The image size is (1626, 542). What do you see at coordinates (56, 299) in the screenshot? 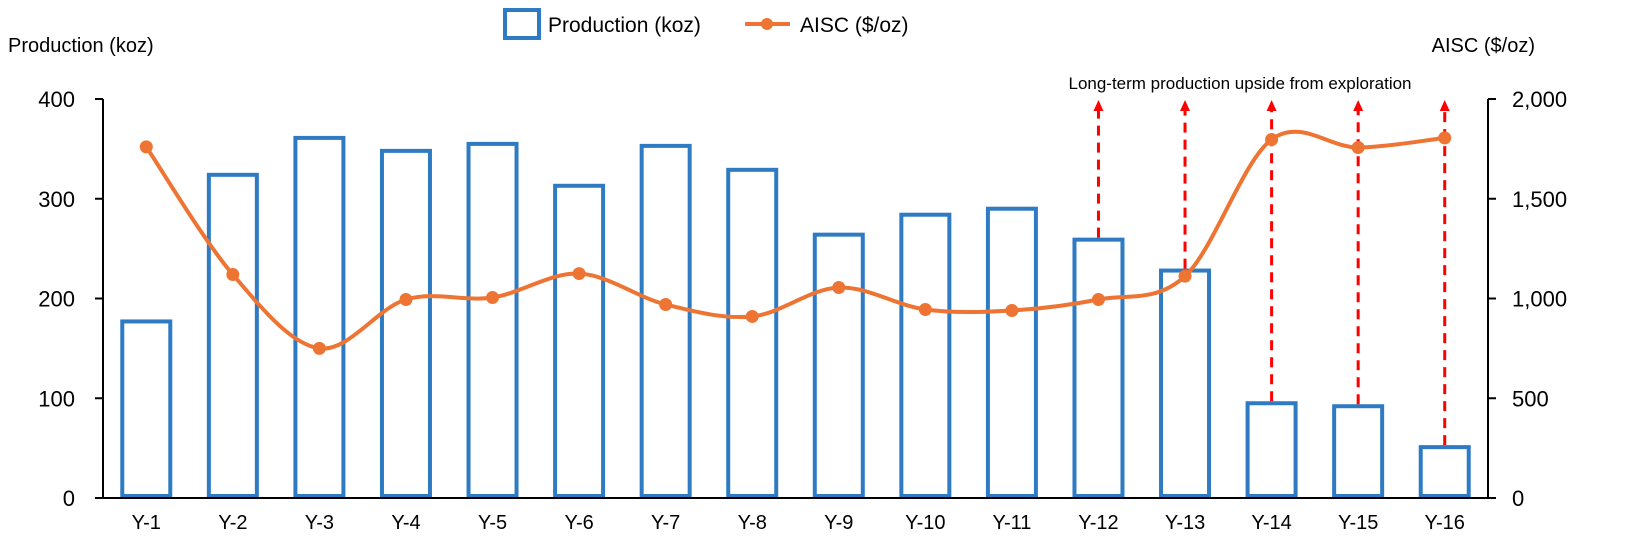
I see `left-tick-label: 200` at bounding box center [56, 299].